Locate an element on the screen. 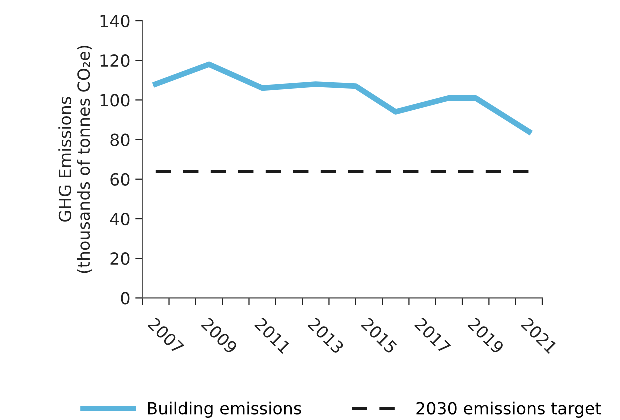 The height and width of the screenshot is (420, 620). y-tick-label: 60 is located at coordinates (120, 179).